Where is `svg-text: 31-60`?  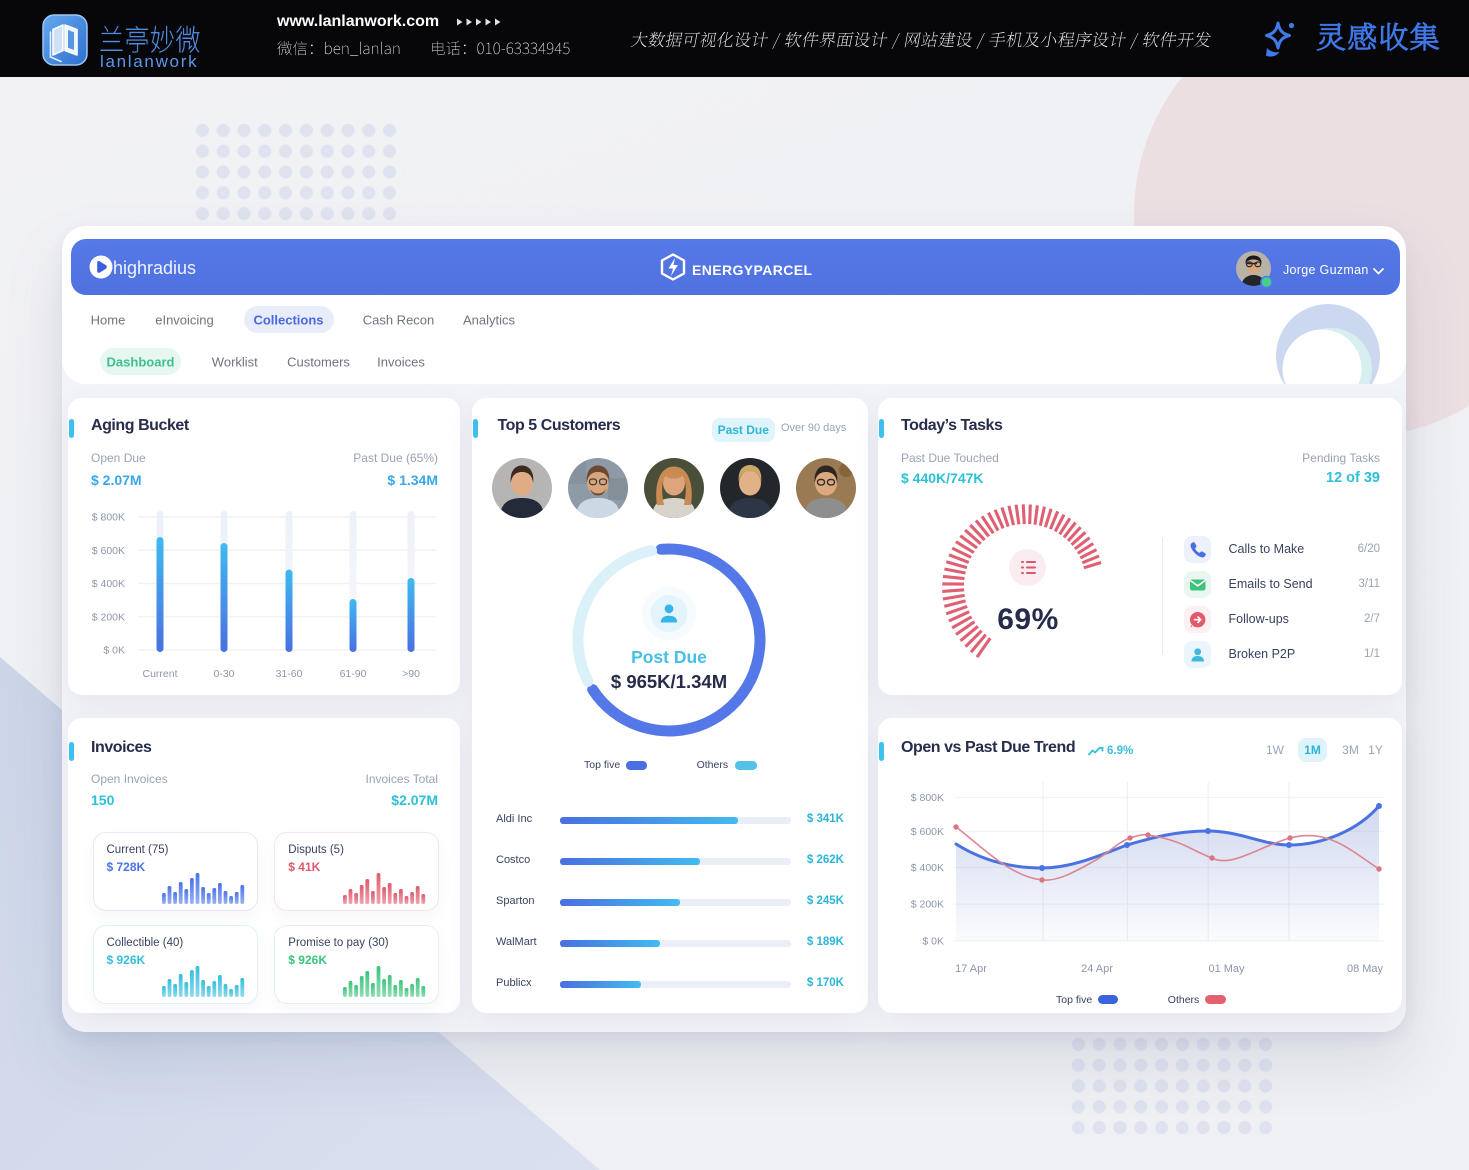 svg-text: 31-60 is located at coordinates (289, 674).